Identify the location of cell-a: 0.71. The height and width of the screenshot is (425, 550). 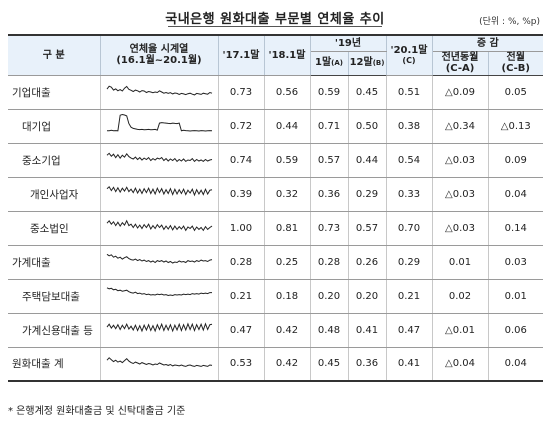
(329, 126).